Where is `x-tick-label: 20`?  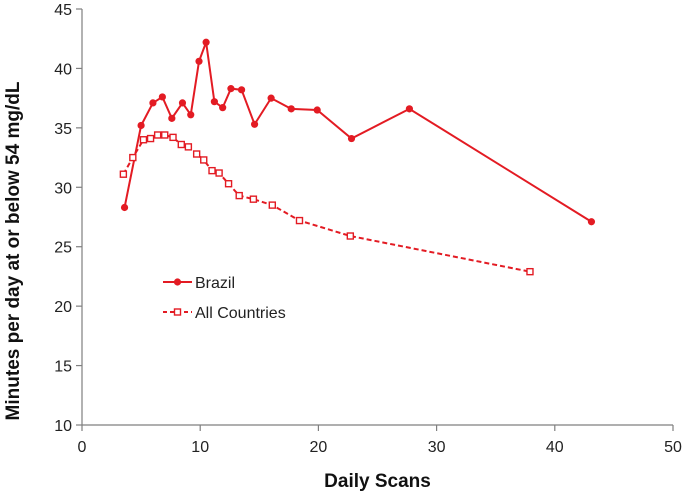
x-tick-label: 20 is located at coordinates (319, 447).